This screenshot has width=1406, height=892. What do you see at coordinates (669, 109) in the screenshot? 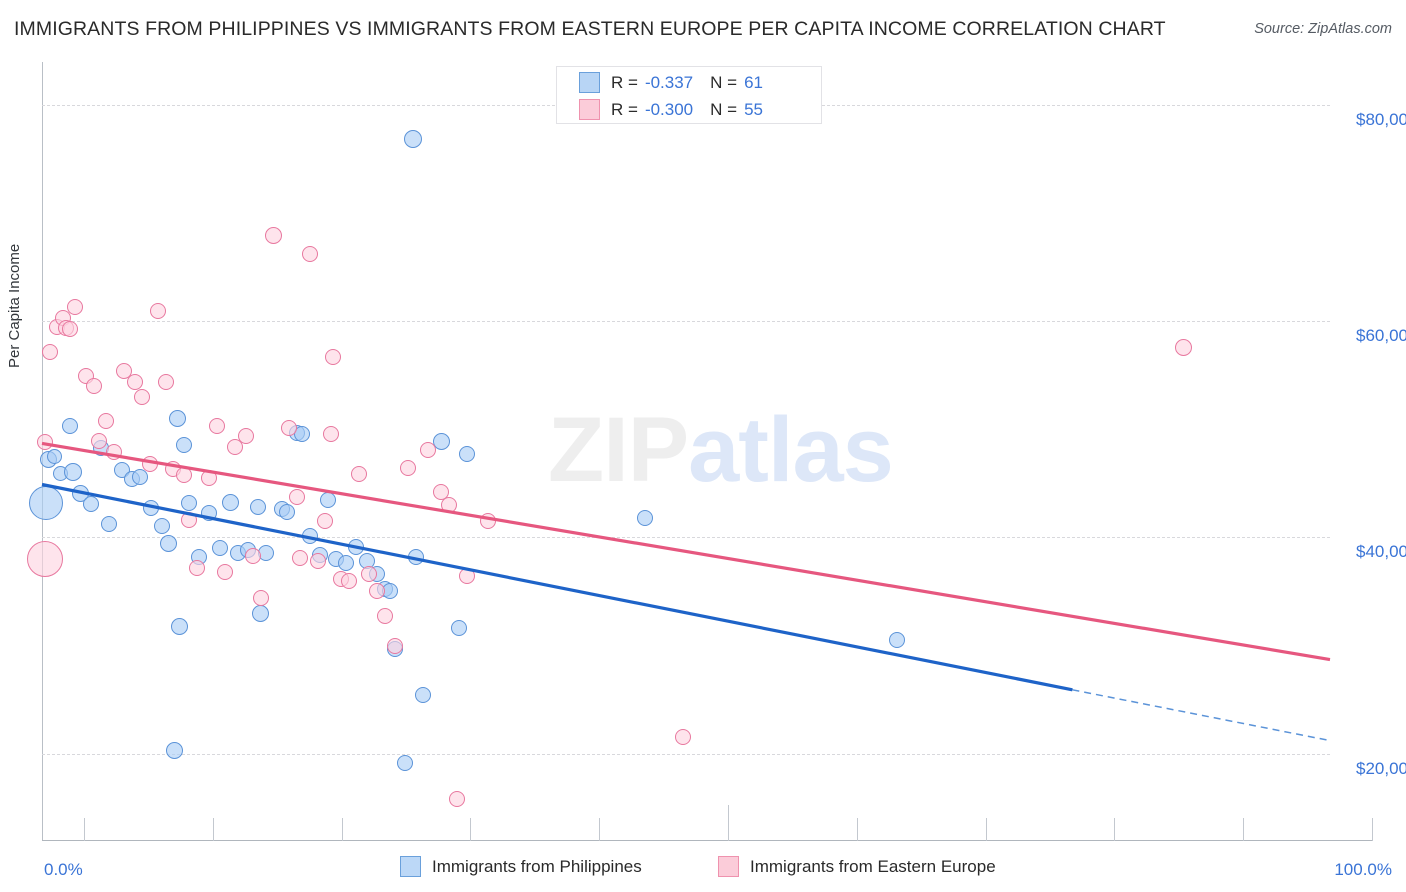
I see `stats-r-value-eastern-europe: -0.300` at bounding box center [669, 109].